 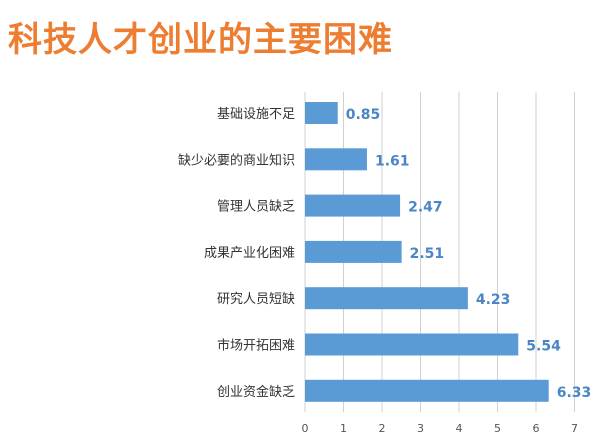 I want to click on value-label: 6.33, so click(x=574, y=393).